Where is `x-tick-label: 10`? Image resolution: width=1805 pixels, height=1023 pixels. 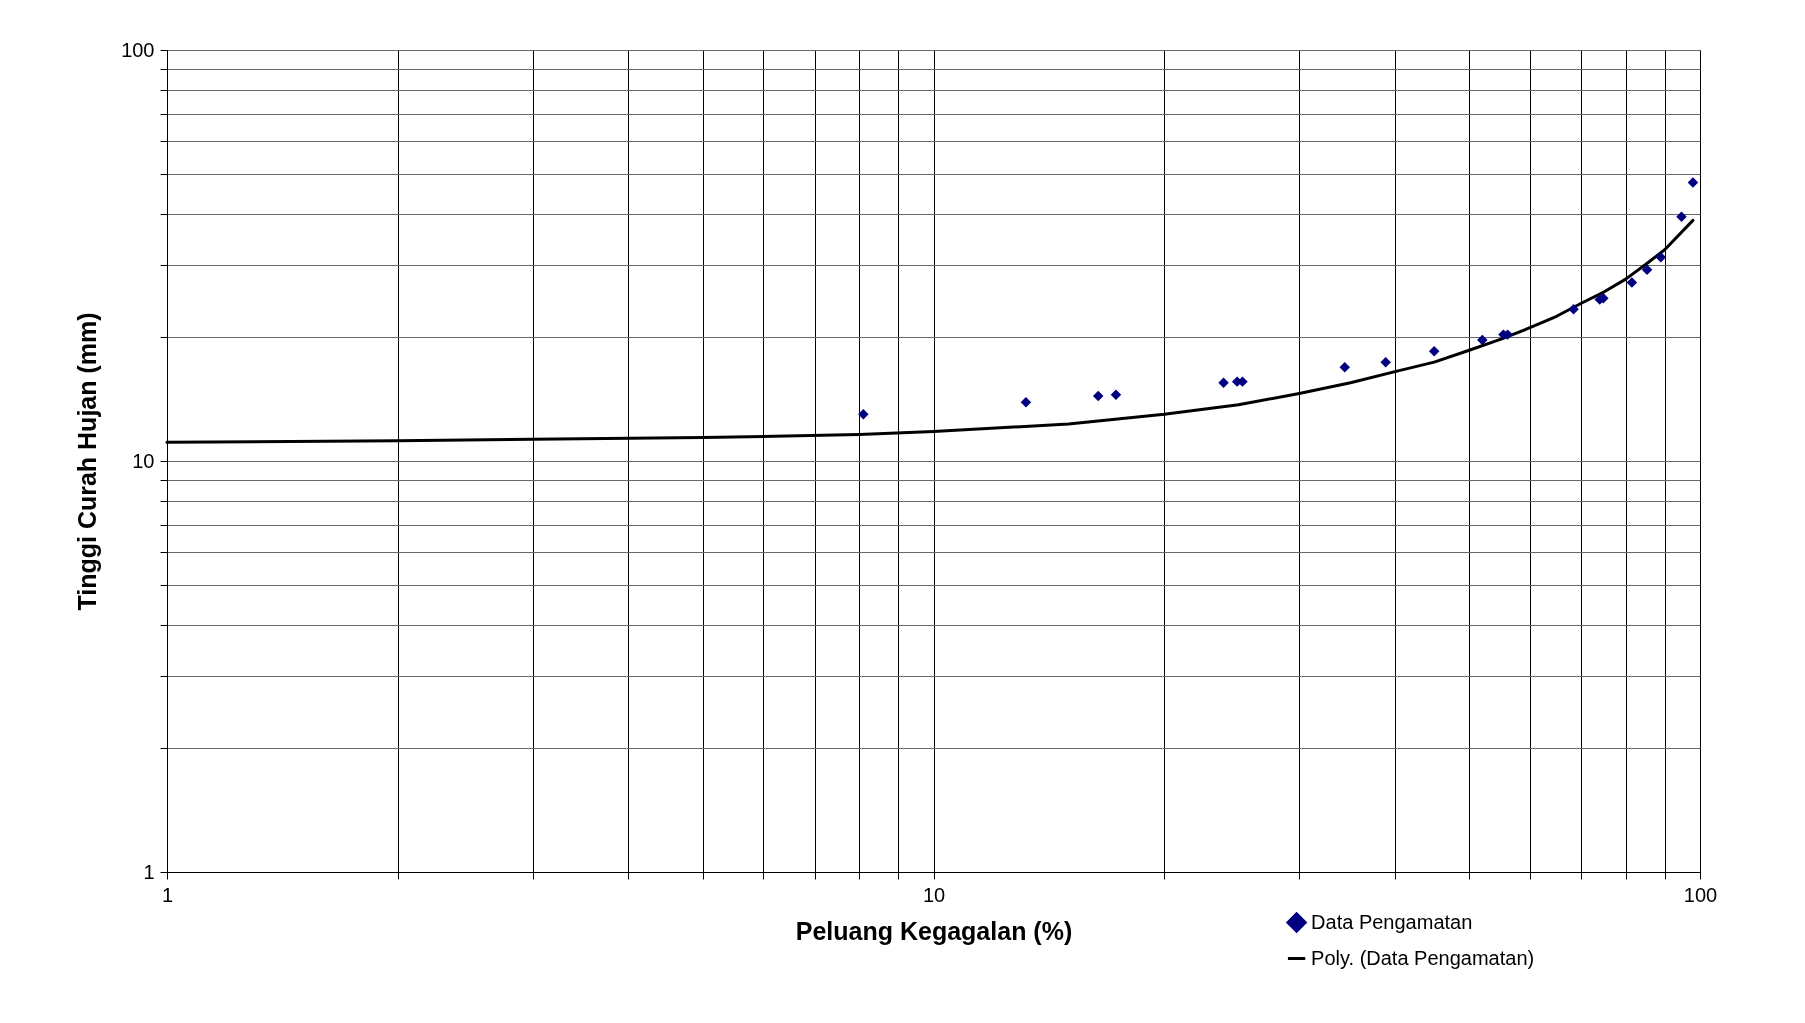 x-tick-label: 10 is located at coordinates (934, 894).